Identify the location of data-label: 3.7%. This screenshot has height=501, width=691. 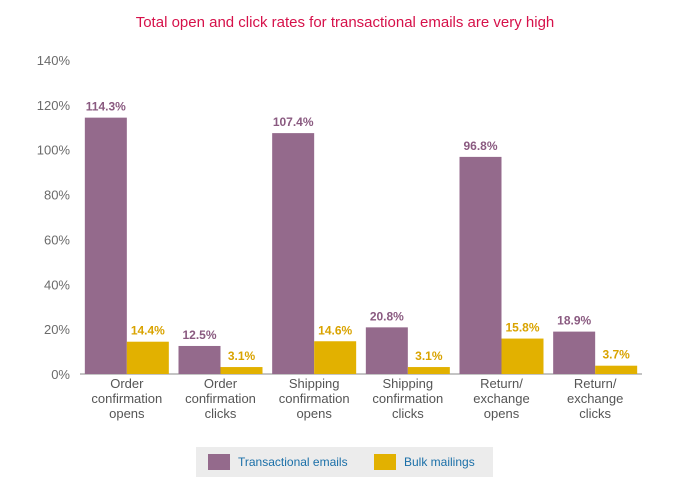
(616, 355).